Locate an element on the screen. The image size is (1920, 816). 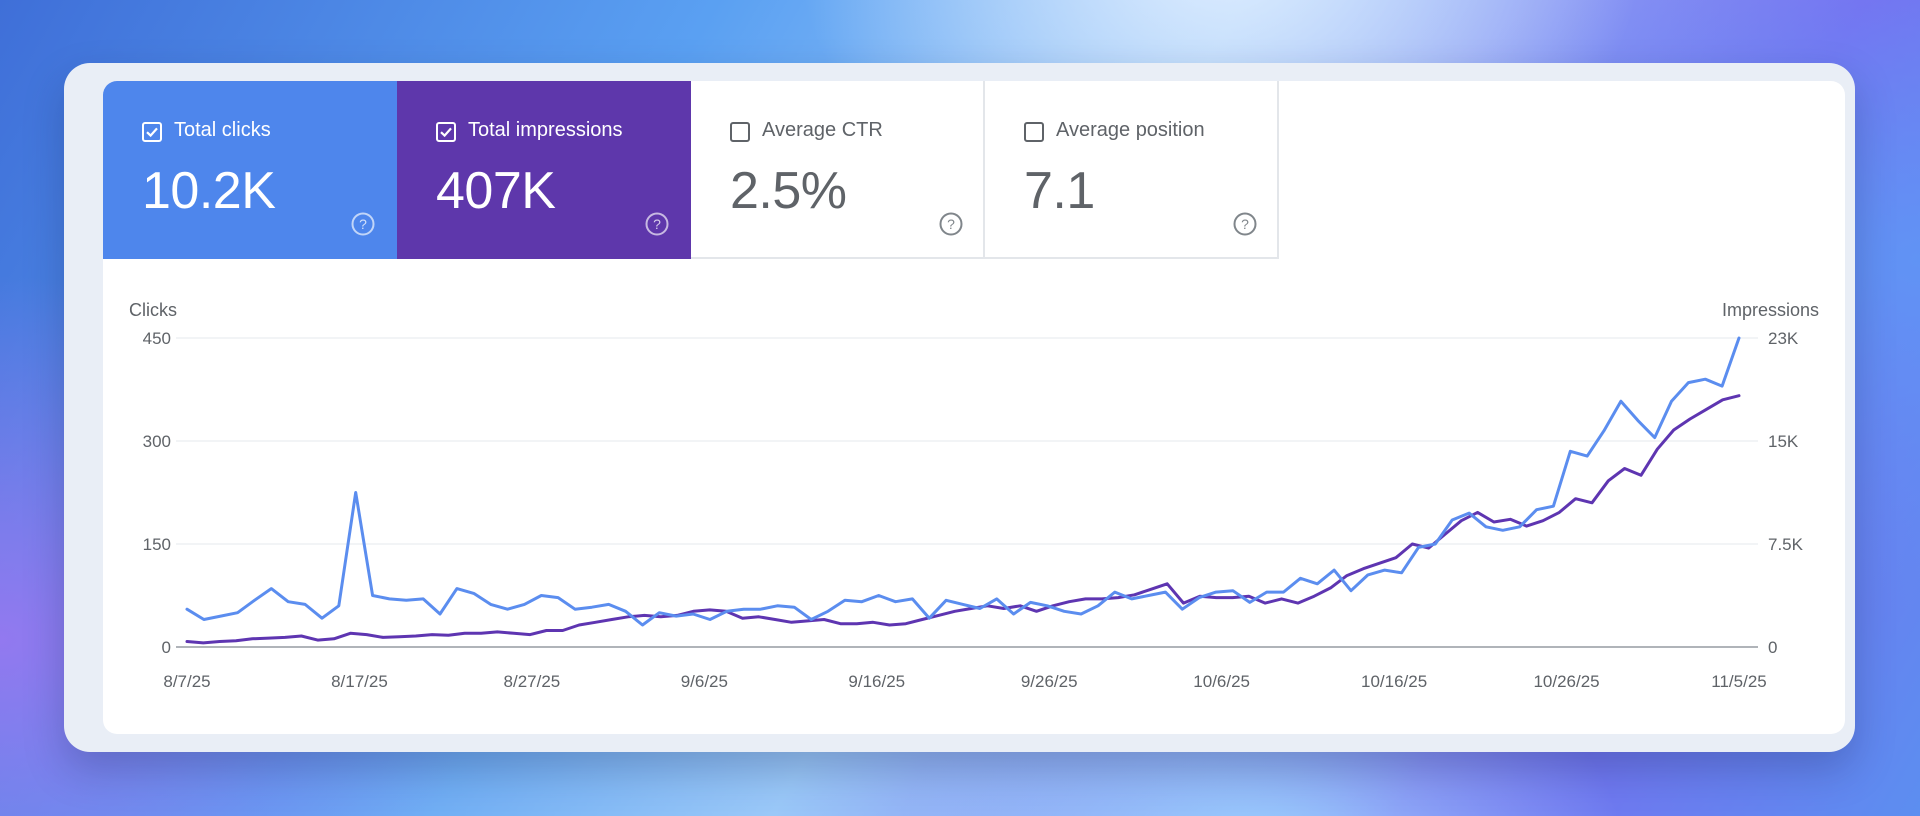
left-axis-ticks: 450 300 150 0 is located at coordinates (157, 493).